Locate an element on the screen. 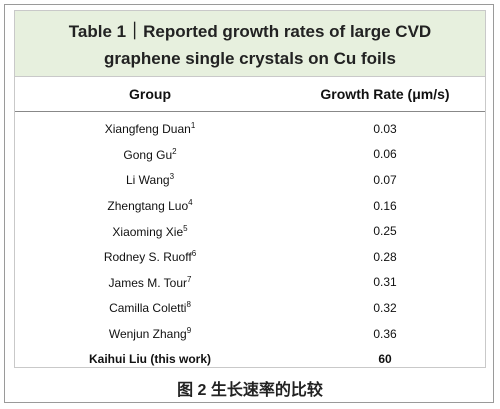  table-row: Li Wang3 0.07 is located at coordinates (250, 180).